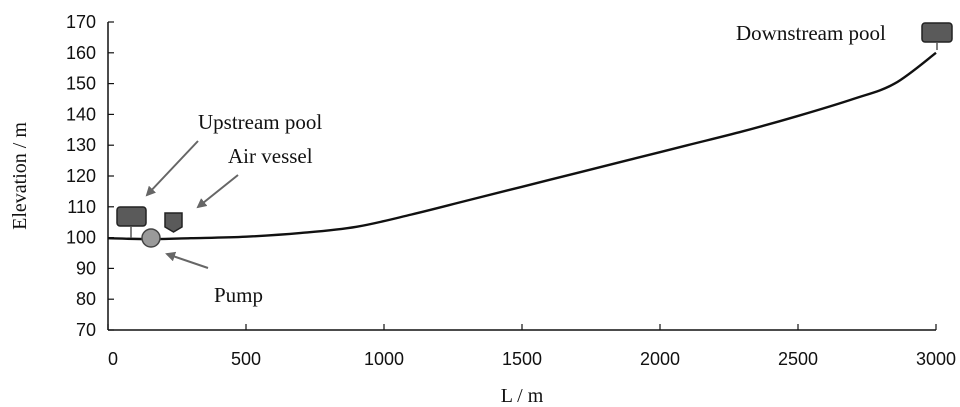 The height and width of the screenshot is (407, 960). Describe the element at coordinates (217, 191) in the screenshot. I see `air-vessel-arrow` at that location.